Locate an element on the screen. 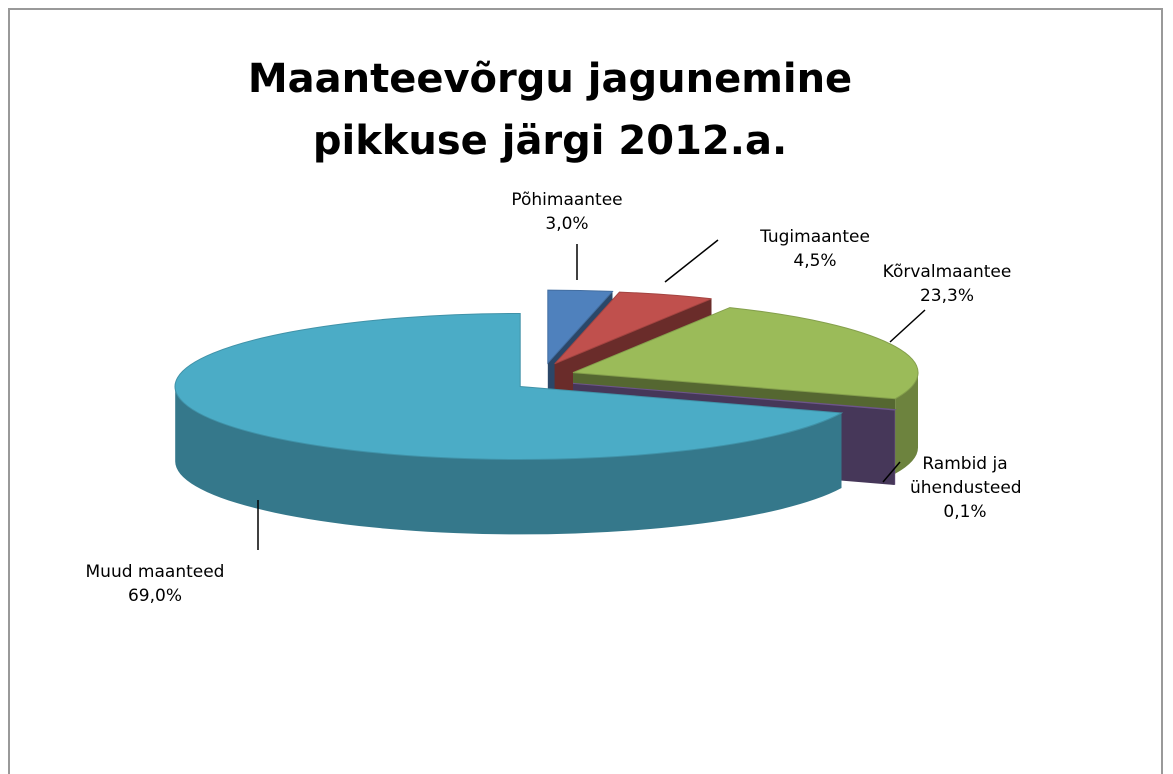 Image resolution: width=1173 pixels, height=774 pixels. slice-label-value: 4,5% is located at coordinates (815, 261).